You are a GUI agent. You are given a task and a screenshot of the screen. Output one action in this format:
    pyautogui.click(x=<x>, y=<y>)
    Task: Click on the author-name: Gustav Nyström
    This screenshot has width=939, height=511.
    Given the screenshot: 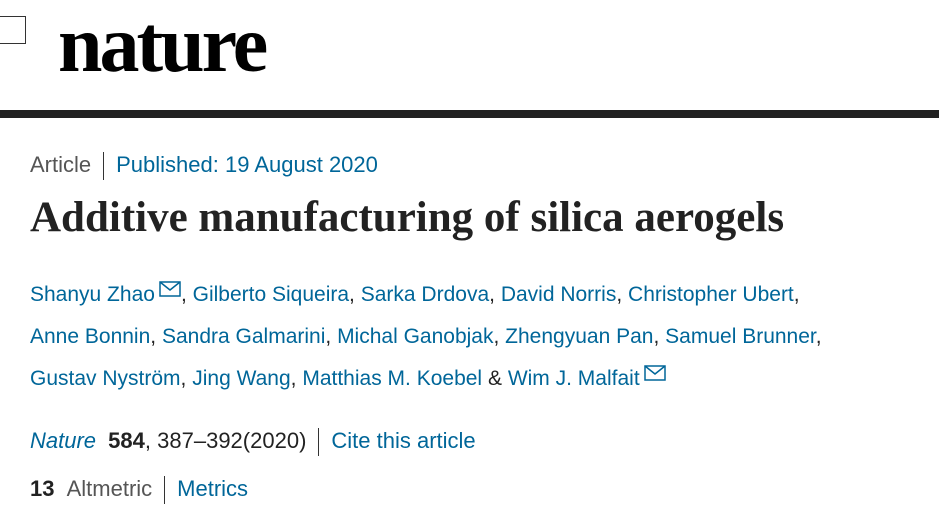 What is the action you would take?
    pyautogui.click(x=105, y=378)
    